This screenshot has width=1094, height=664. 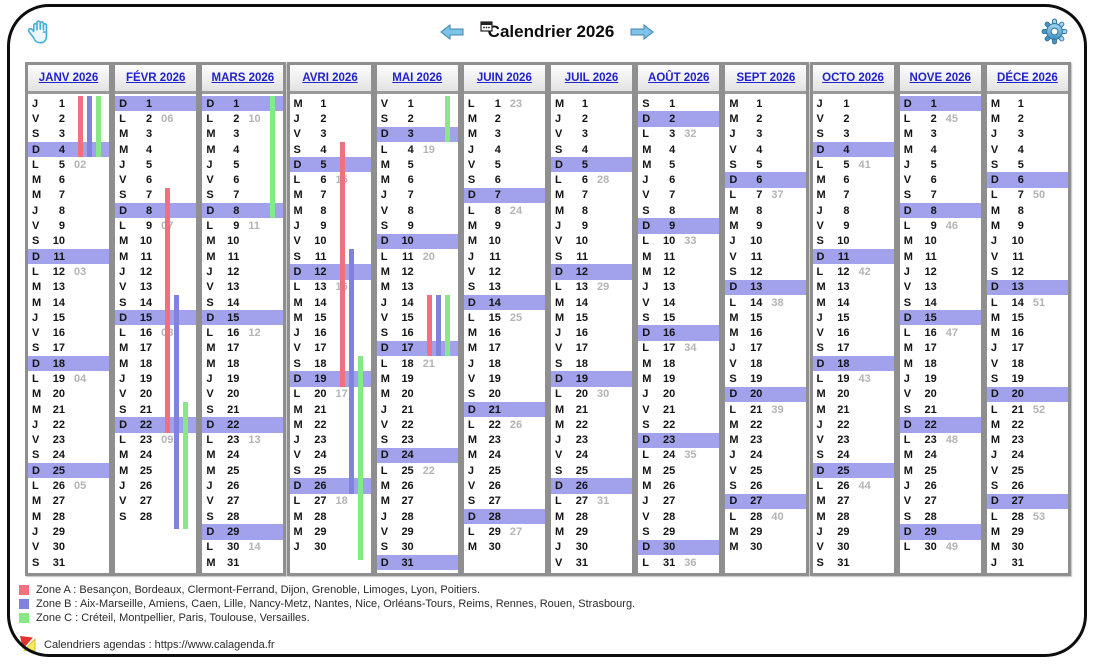 I want to click on month-link: JUIL 2026, so click(x=591, y=78).